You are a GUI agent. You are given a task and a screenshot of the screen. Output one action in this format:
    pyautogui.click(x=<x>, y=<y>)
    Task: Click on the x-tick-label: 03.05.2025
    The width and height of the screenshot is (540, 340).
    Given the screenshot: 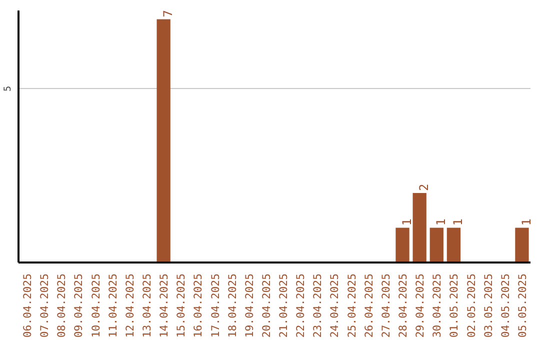 What is the action you would take?
    pyautogui.click(x=488, y=306)
    